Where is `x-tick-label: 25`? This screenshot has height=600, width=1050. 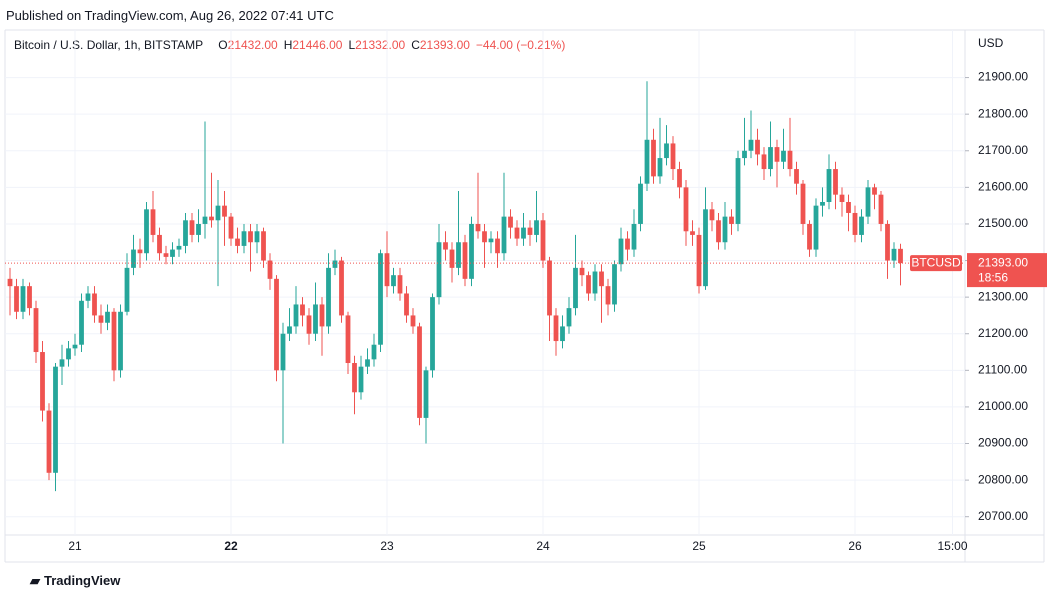 x-tick-label: 25 is located at coordinates (699, 546).